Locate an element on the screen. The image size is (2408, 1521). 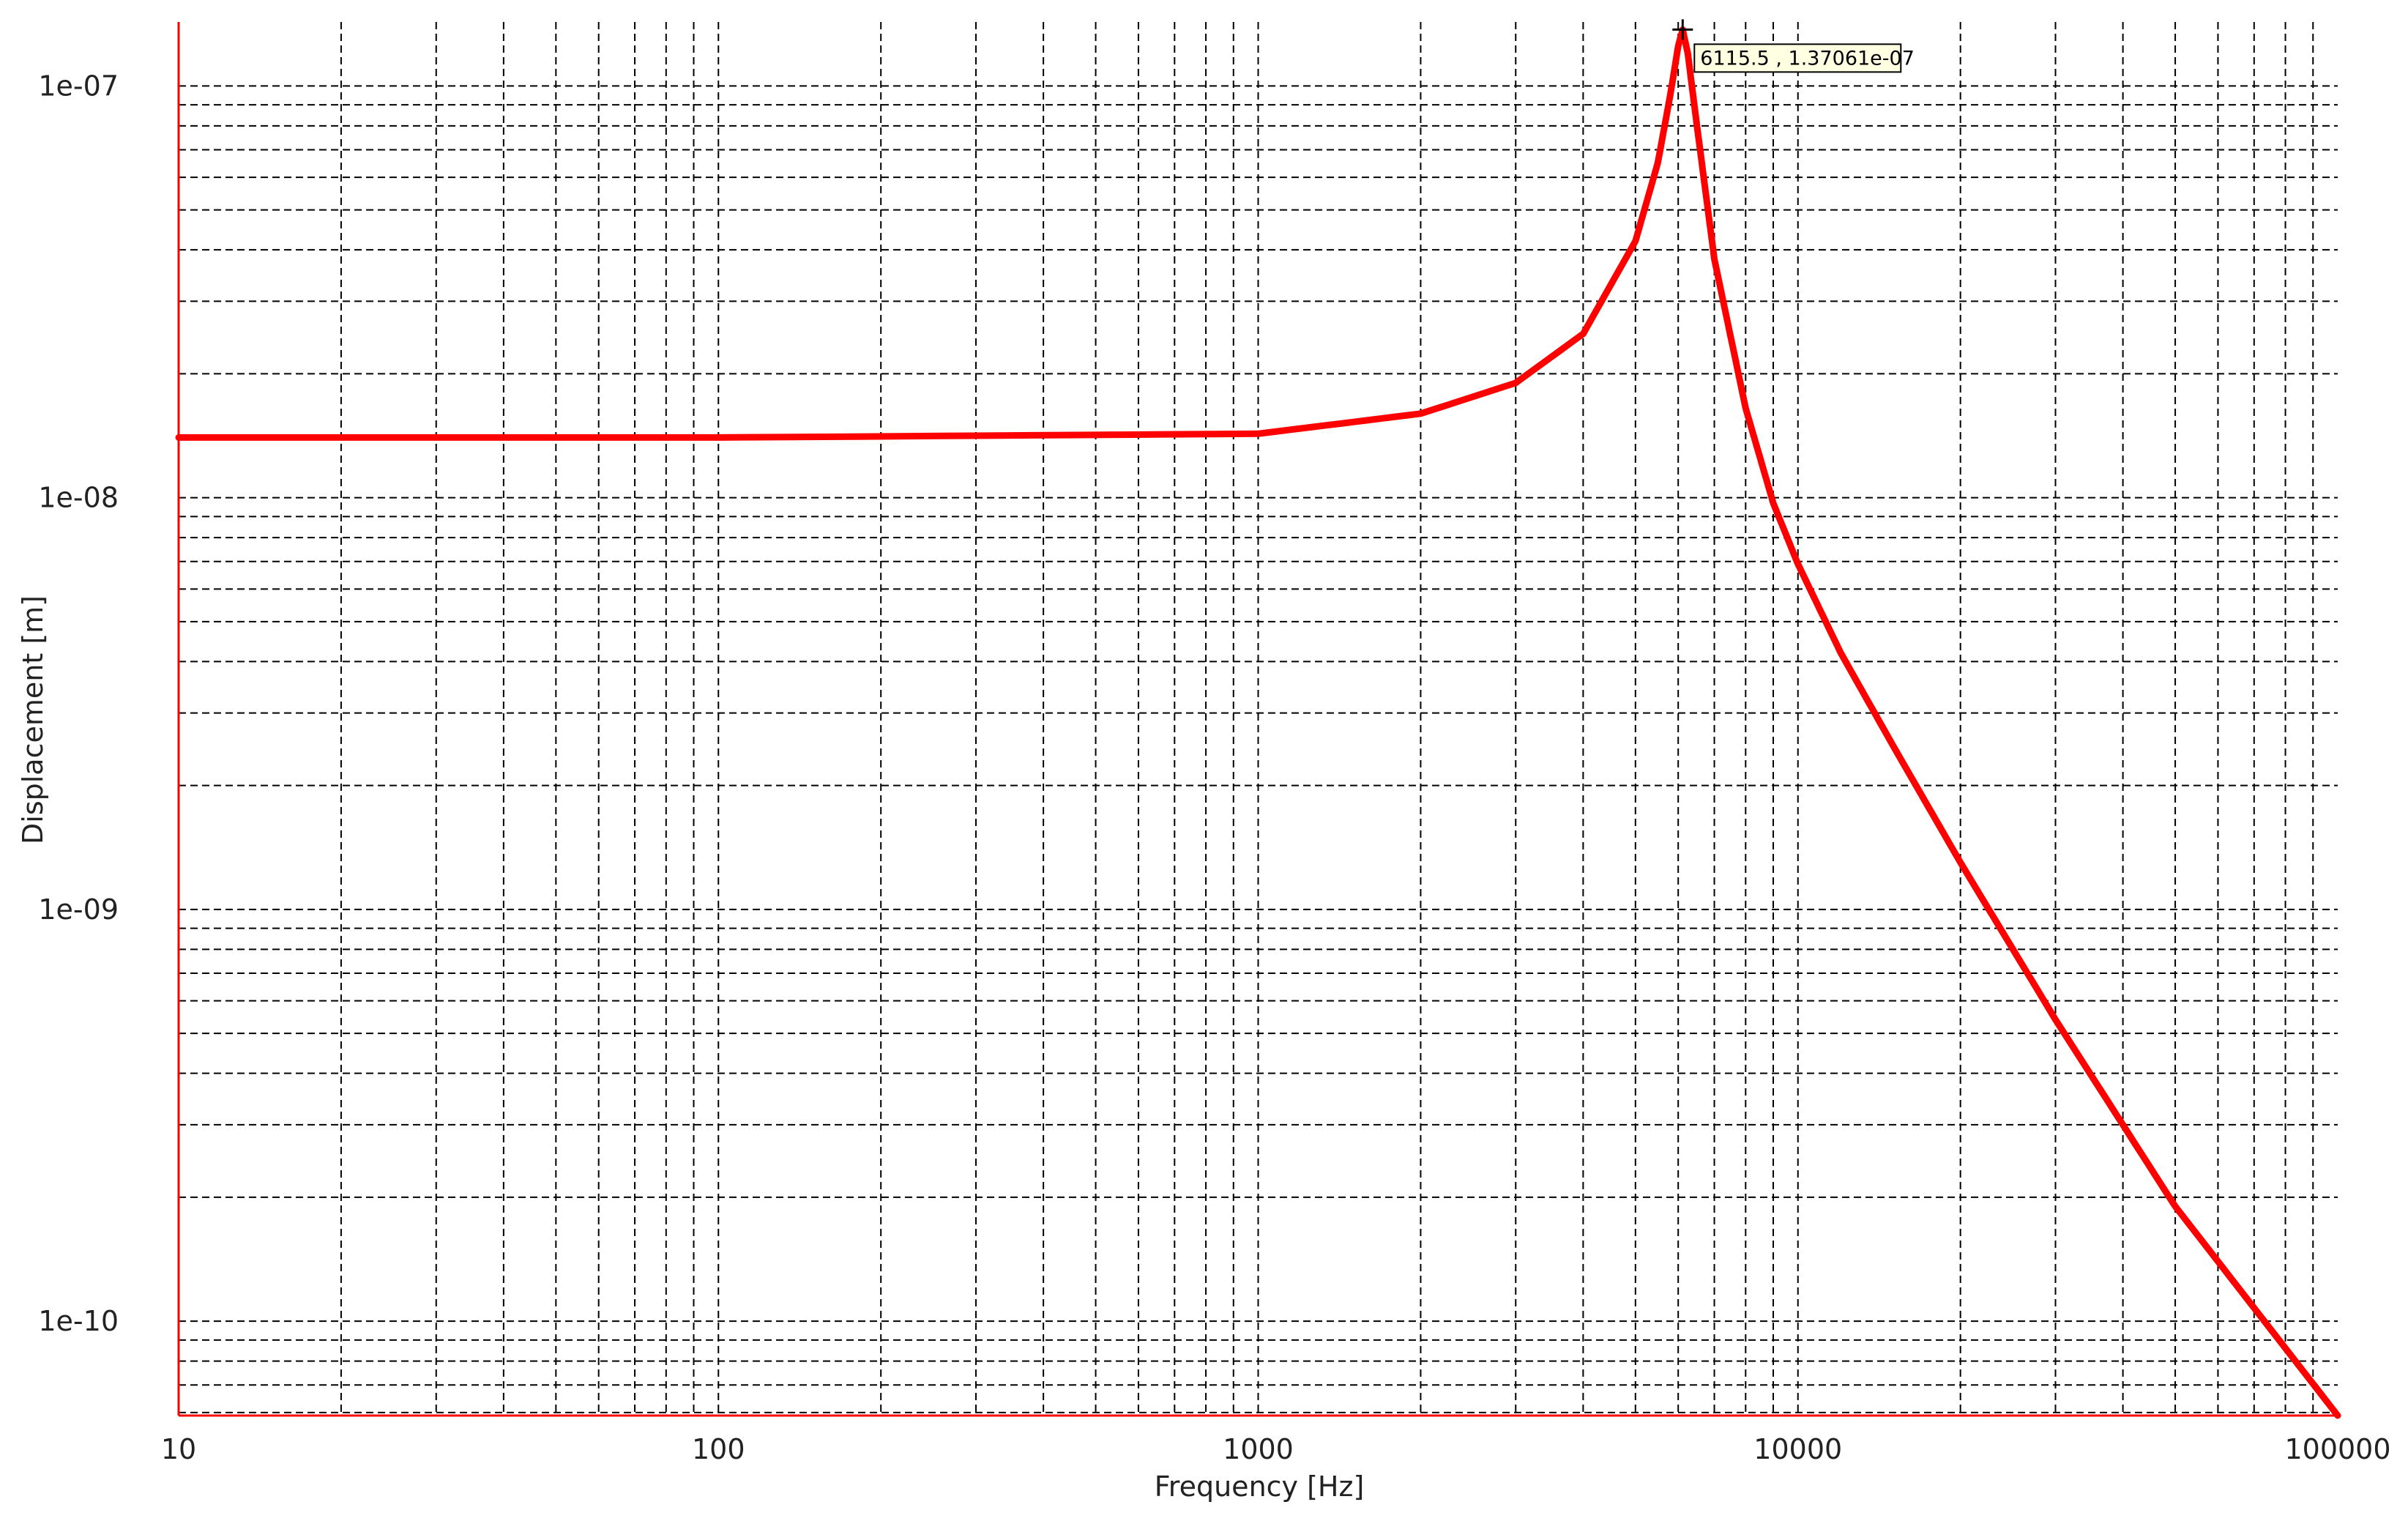
y-axis-label: Displacement [m] is located at coordinates (33, 719).